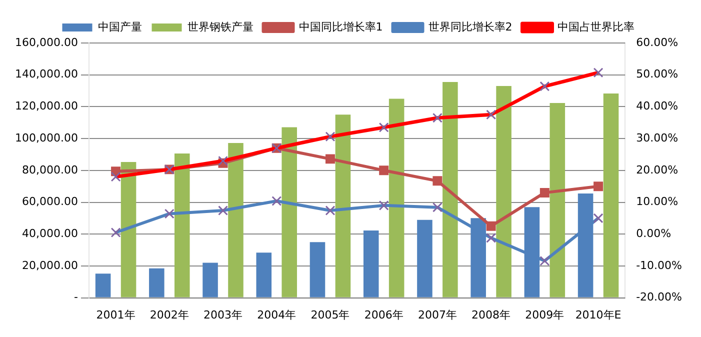 The width and height of the screenshot is (701, 337). I want to click on x-tick-label: 2006年, so click(384, 315).